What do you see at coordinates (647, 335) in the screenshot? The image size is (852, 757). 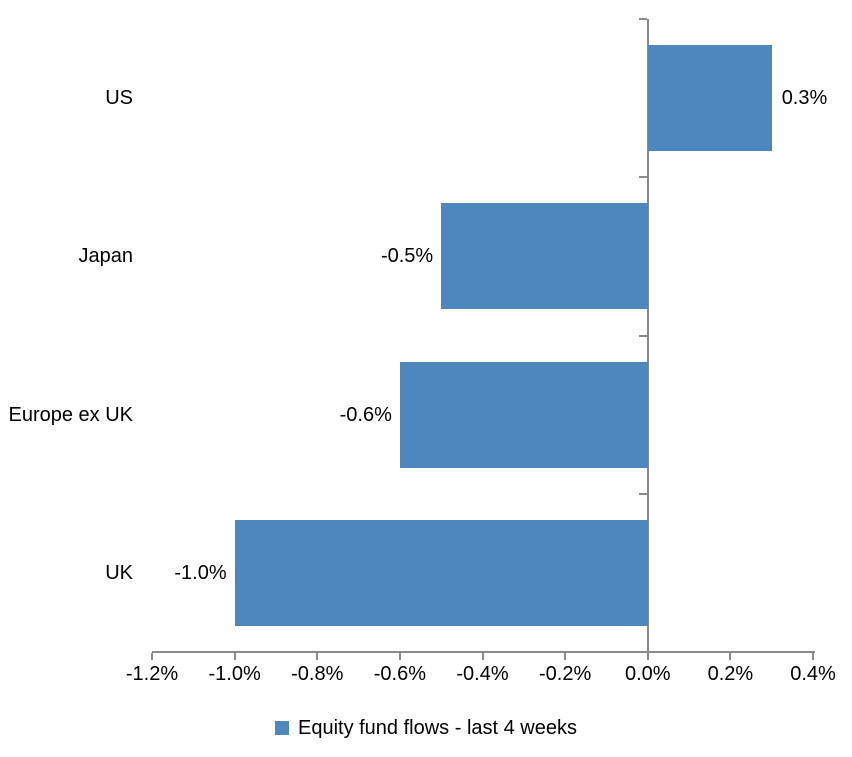 I see `y-axis-line` at bounding box center [647, 335].